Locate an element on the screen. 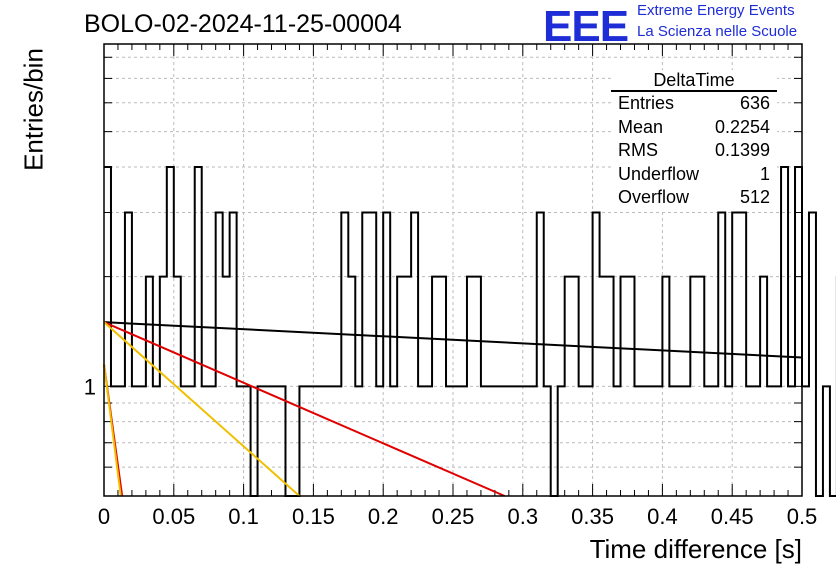 This screenshot has height=572, width=836. y-axis-label: Entries/bin is located at coordinates (33, 109).